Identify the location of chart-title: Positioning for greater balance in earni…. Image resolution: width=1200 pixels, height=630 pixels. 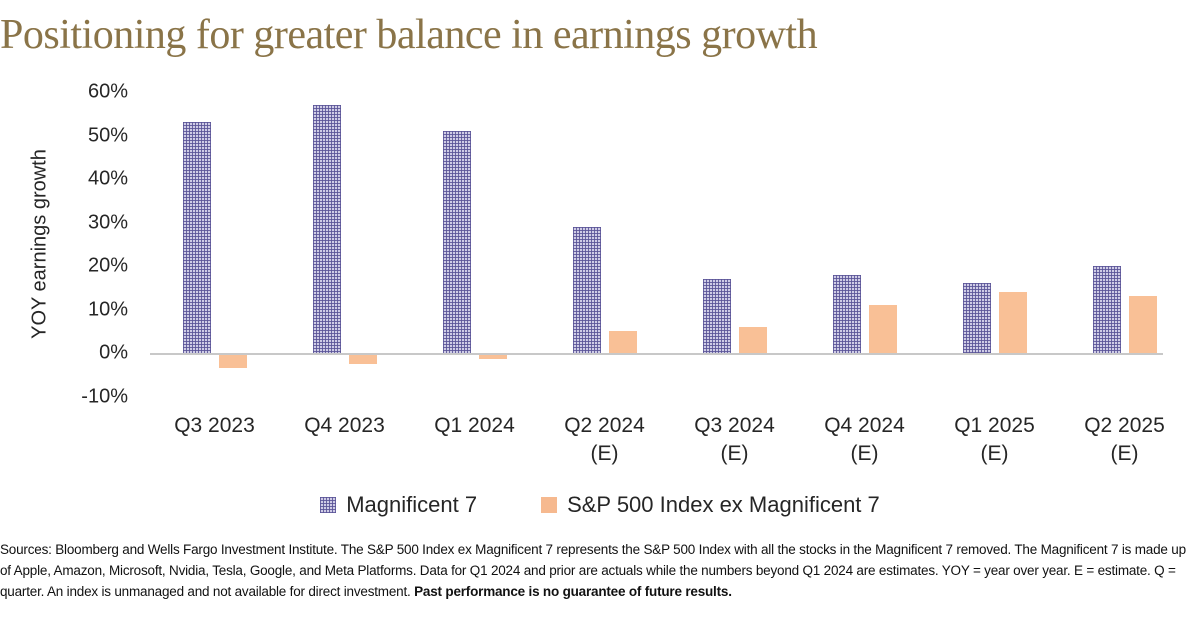
(409, 35).